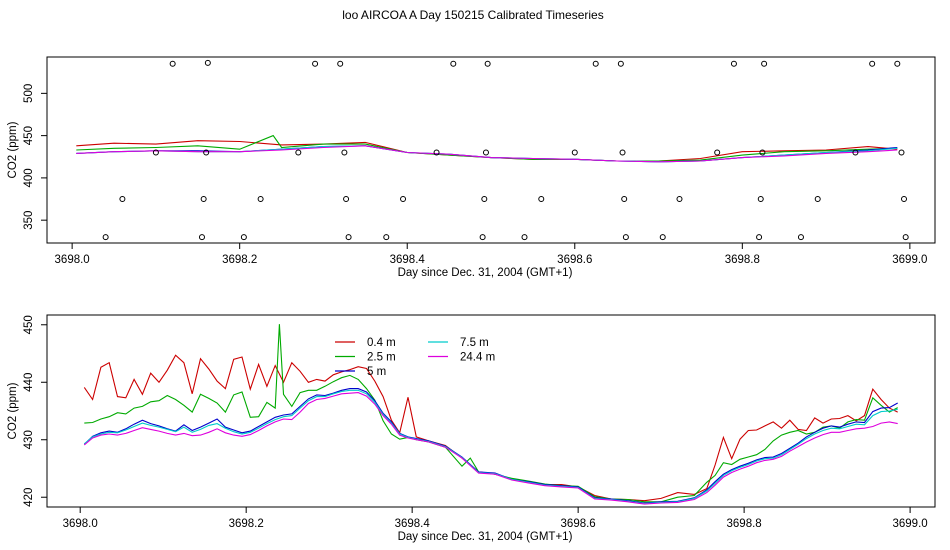  What do you see at coordinates (29, 439) in the screenshot?
I see `y-tick-label: 430` at bounding box center [29, 439].